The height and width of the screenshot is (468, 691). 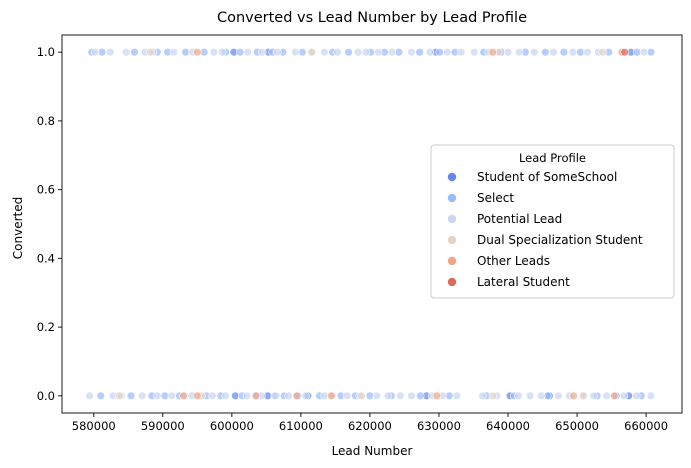 I want to click on y-tick-label: 0.8, so click(x=46, y=121).